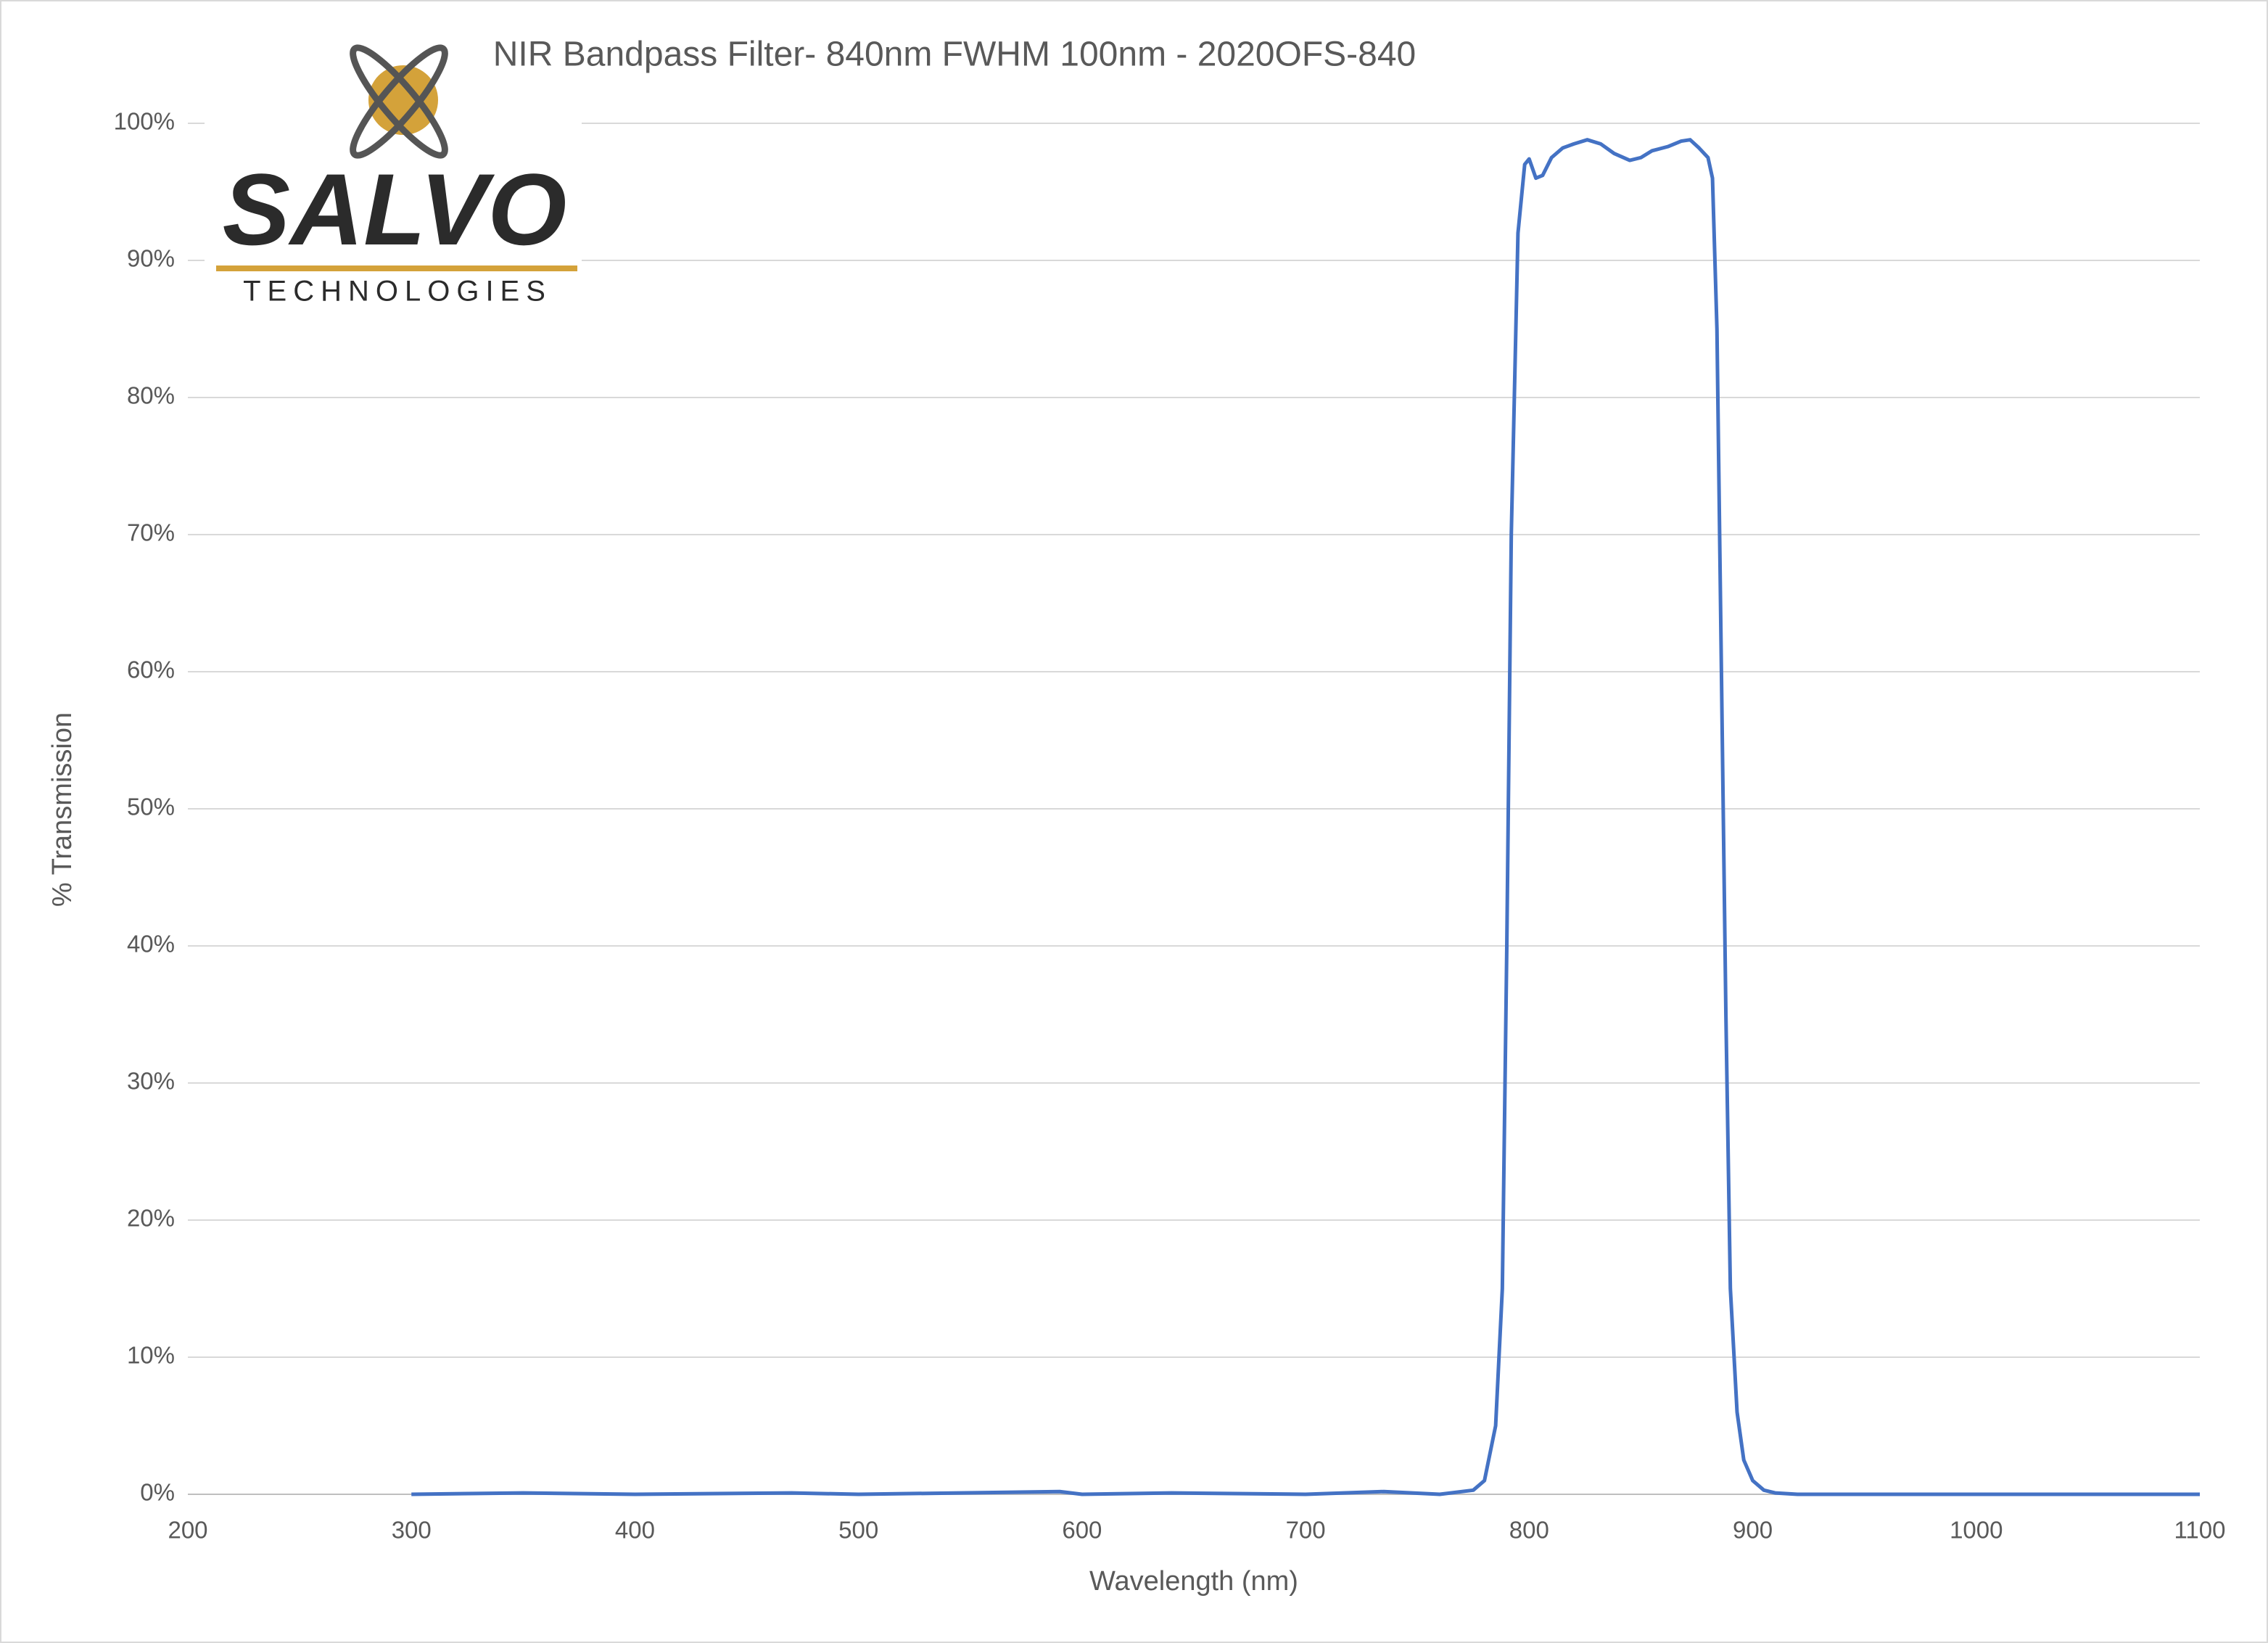 This screenshot has height=1643, width=2268. I want to click on y-tick-label: 100%, so click(144, 121).